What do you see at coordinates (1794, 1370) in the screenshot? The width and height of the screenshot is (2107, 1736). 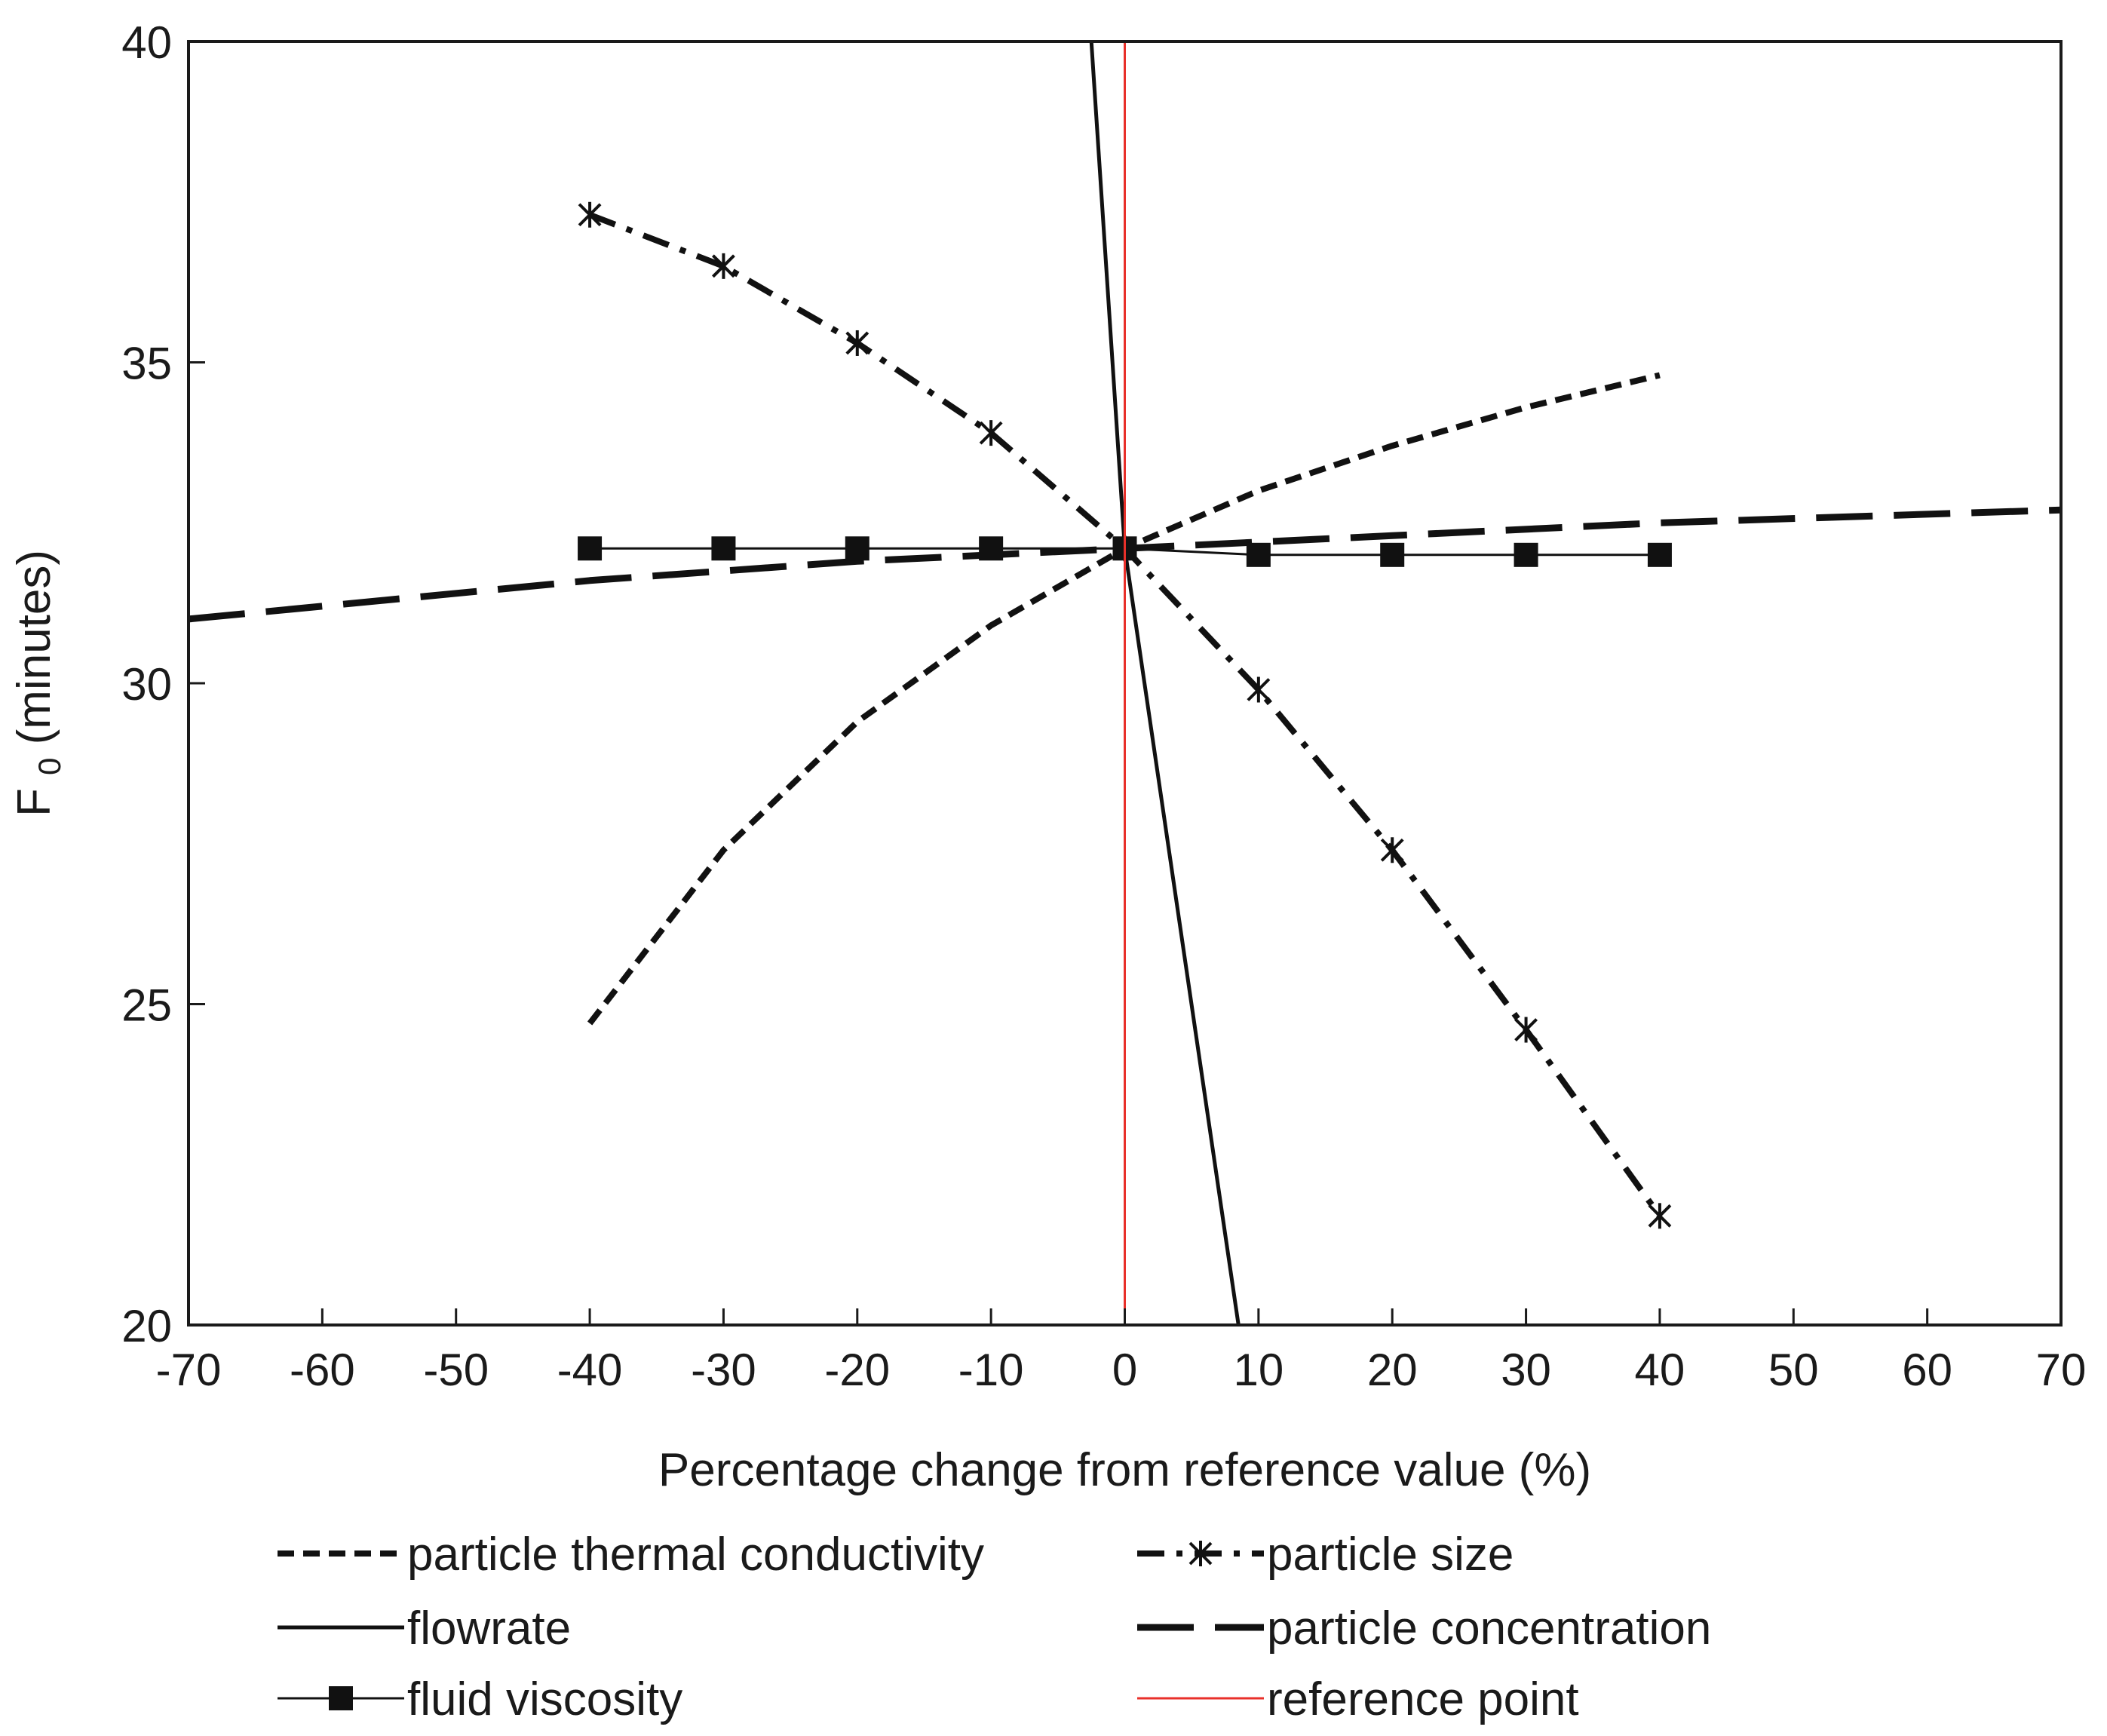 I see `x-tick-label: 50` at bounding box center [1794, 1370].